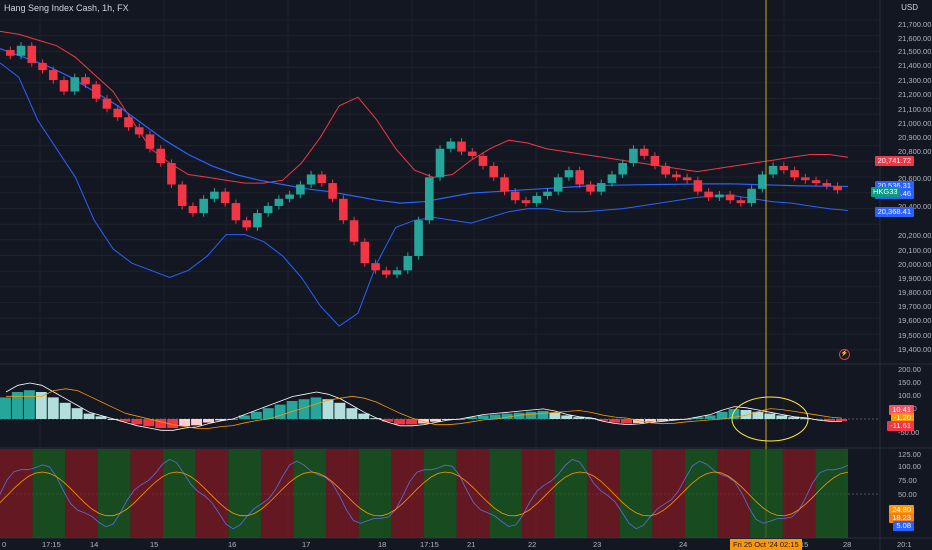 The image size is (932, 550). I want to click on time-axis-label: 28, so click(847, 544).